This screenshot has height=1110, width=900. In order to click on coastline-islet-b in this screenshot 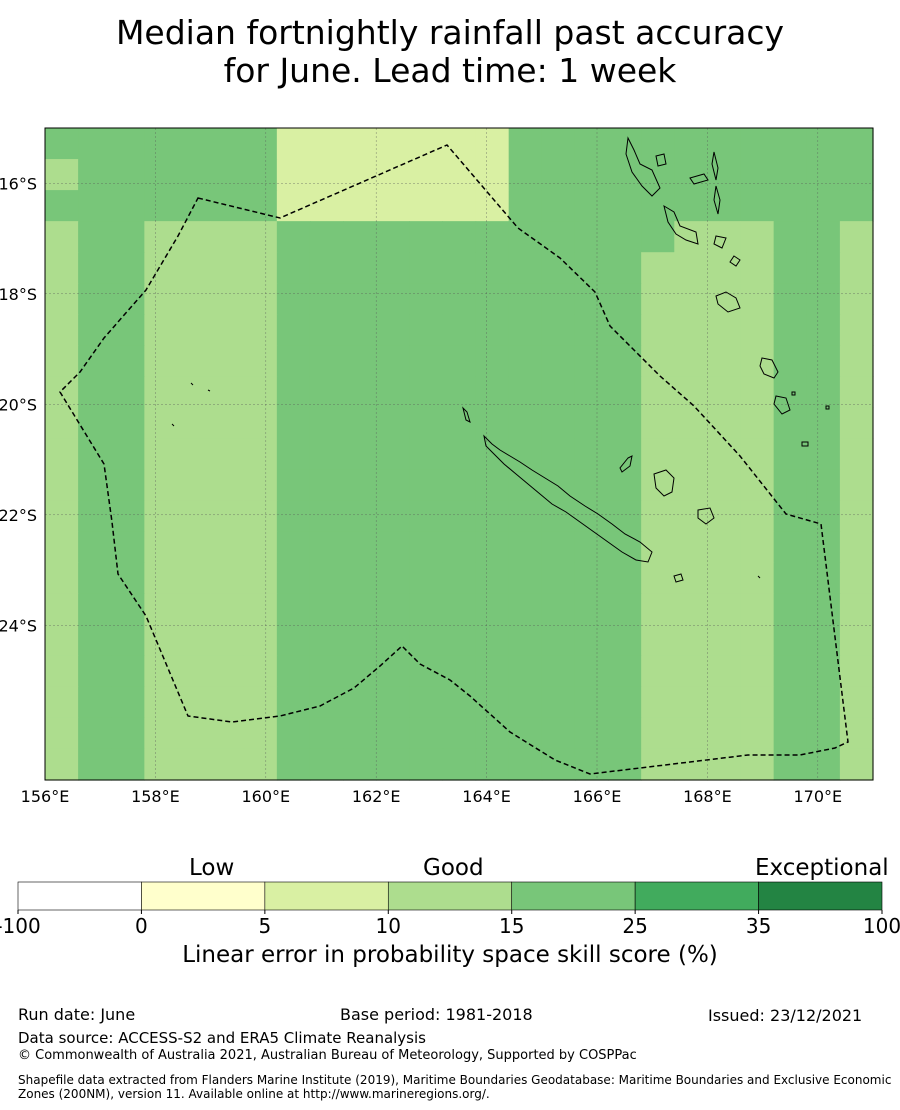, I will do `click(793, 393)`.